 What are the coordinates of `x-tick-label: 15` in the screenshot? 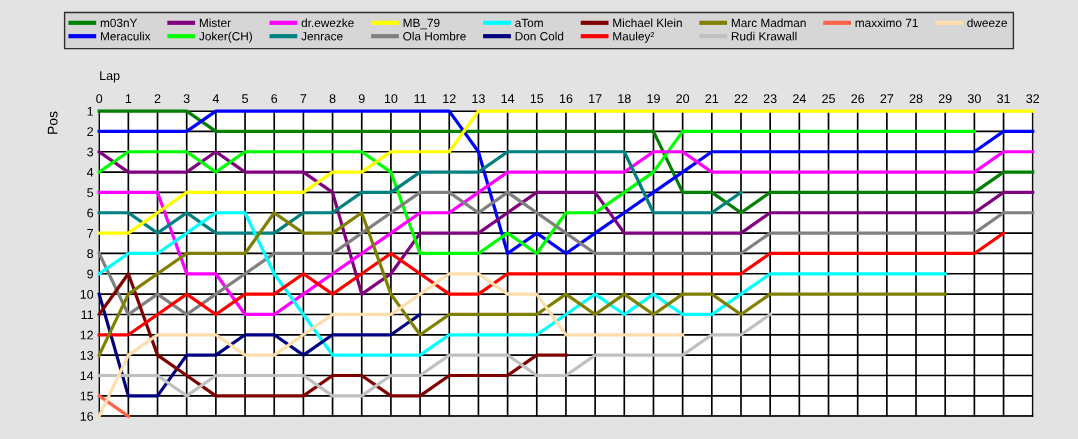 It's located at (537, 99).